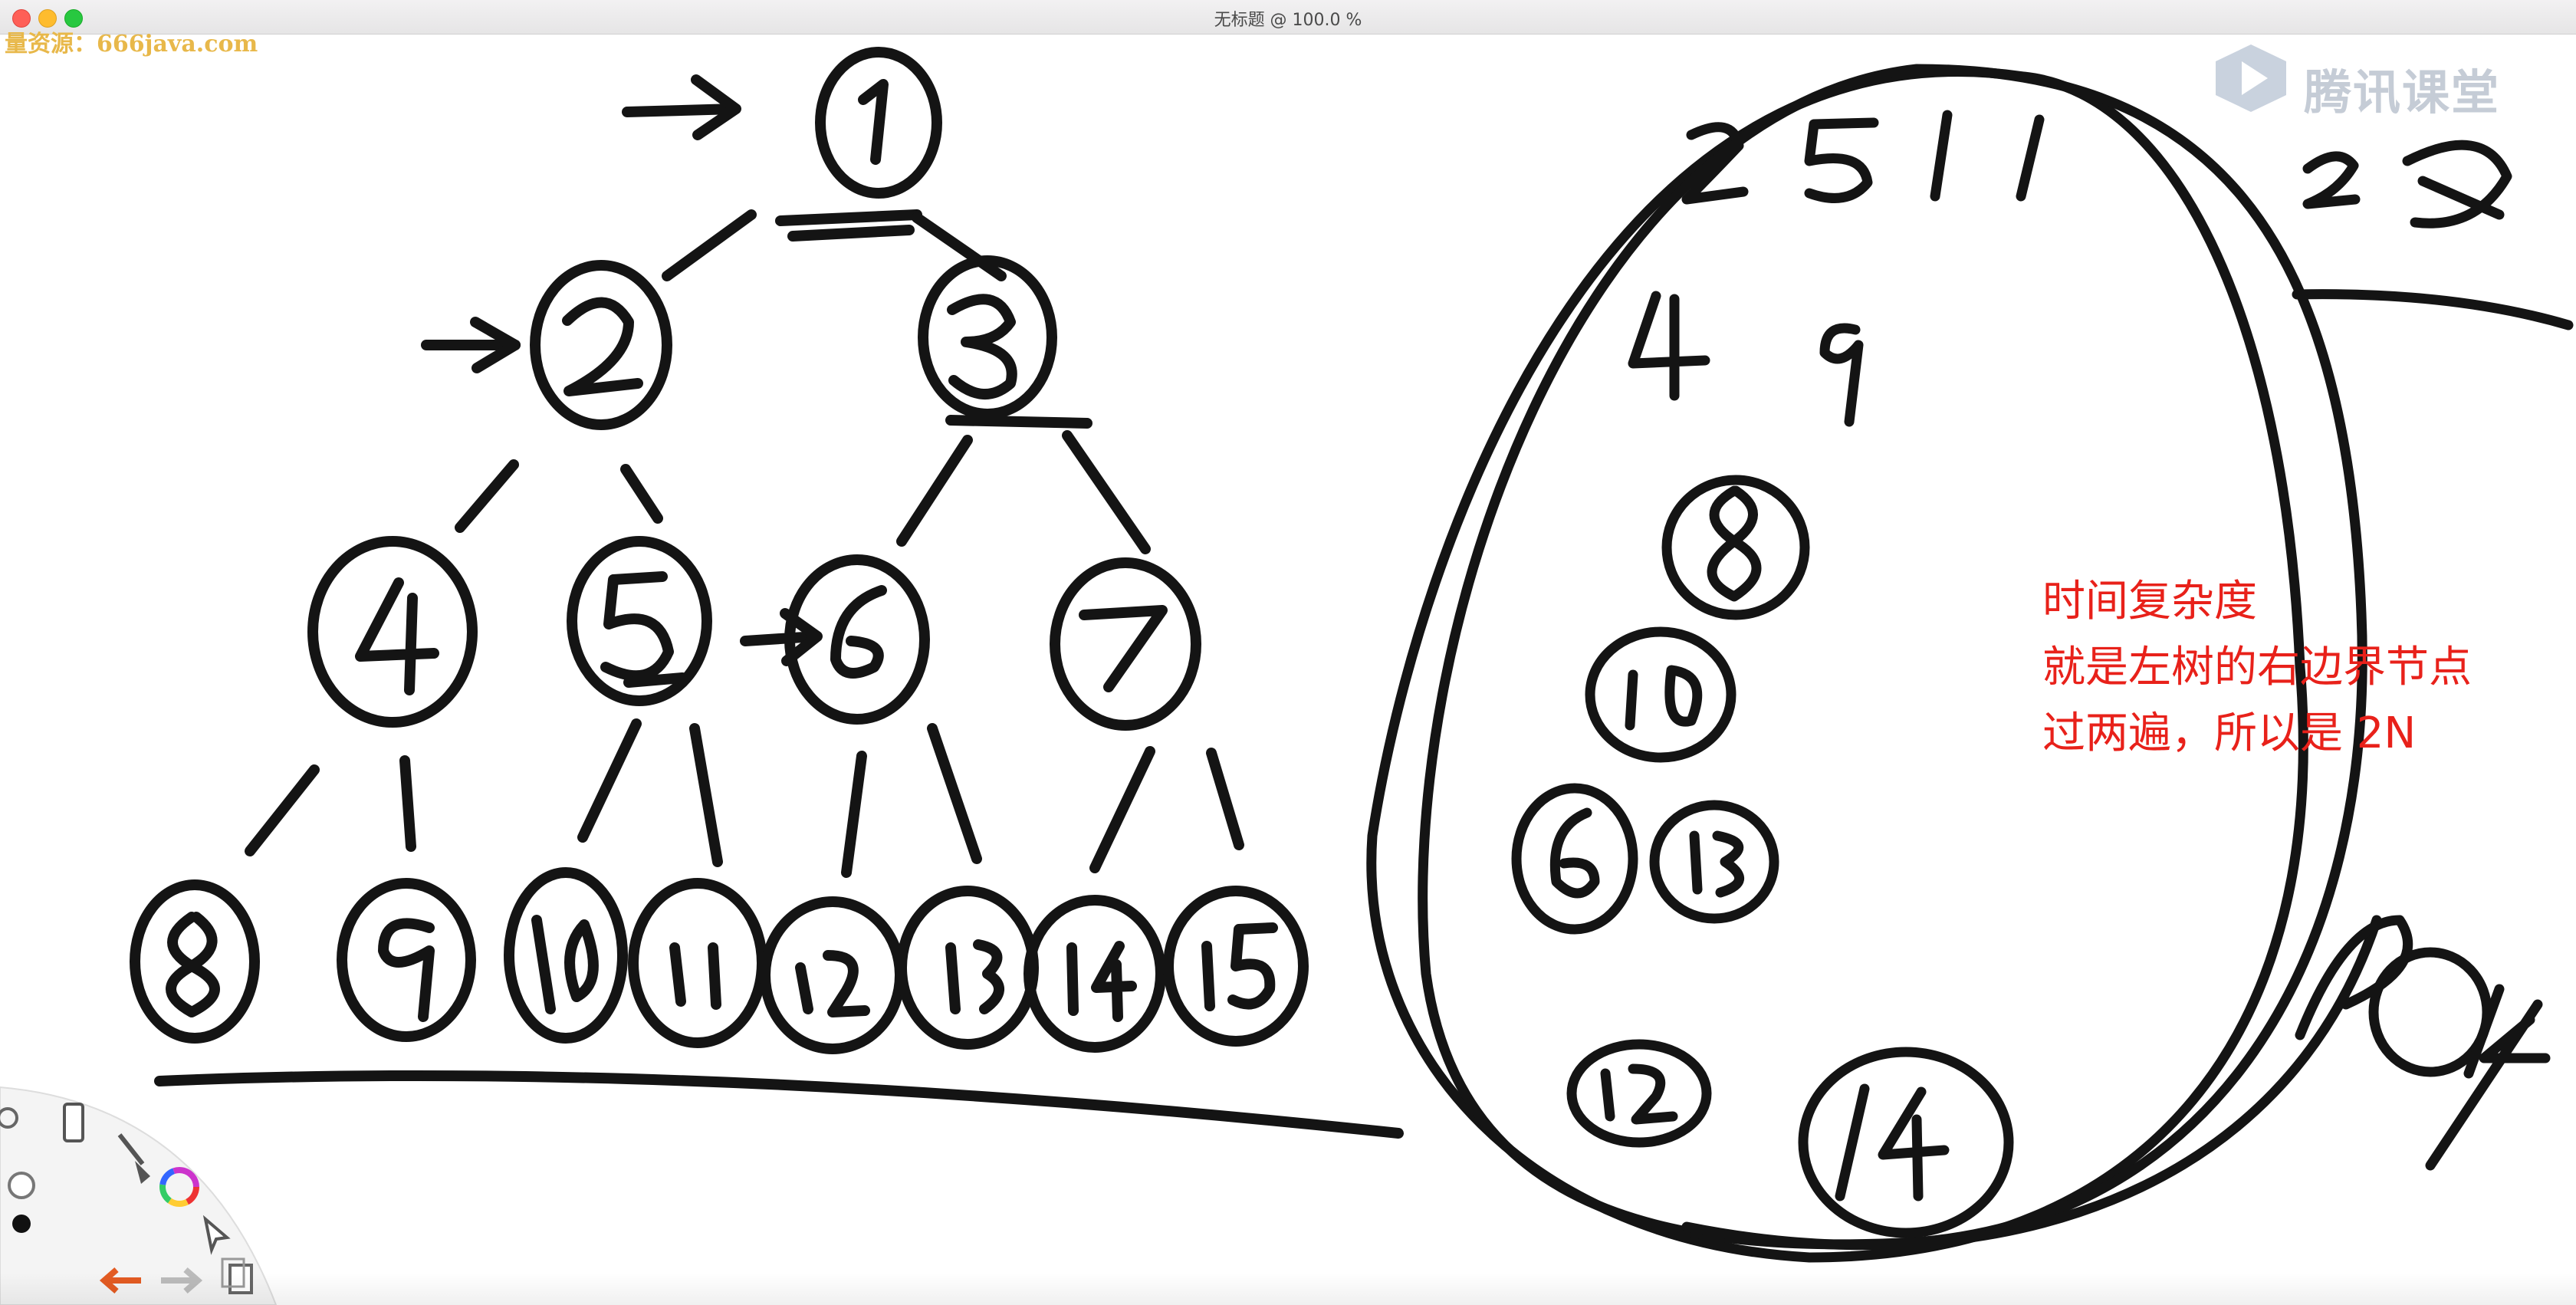 Image resolution: width=2576 pixels, height=1305 pixels. Describe the element at coordinates (48, 18) in the screenshot. I see `minimize-window-button` at that location.